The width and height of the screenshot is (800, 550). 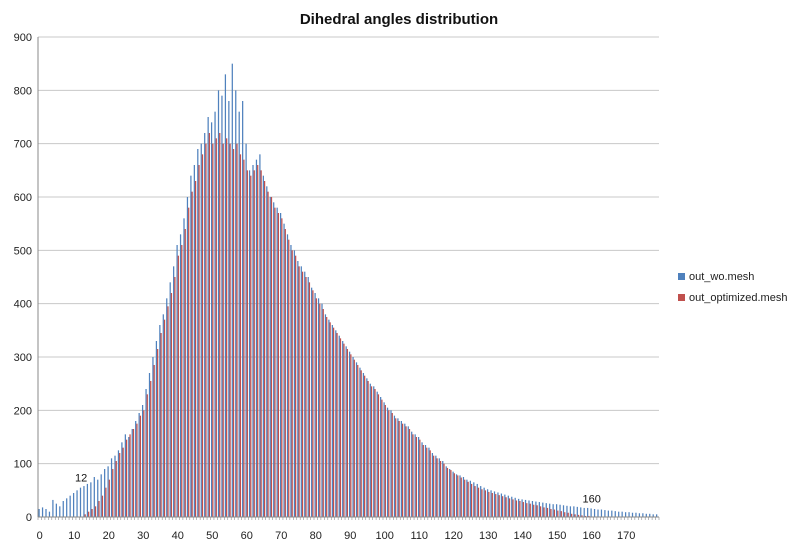 I want to click on x-tick-label: 170, so click(x=626, y=536).